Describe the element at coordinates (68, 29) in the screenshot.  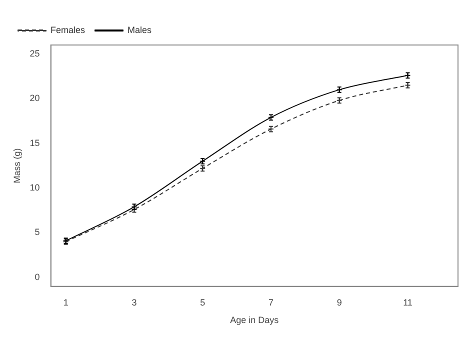
I see `legend-label: Females` at that location.